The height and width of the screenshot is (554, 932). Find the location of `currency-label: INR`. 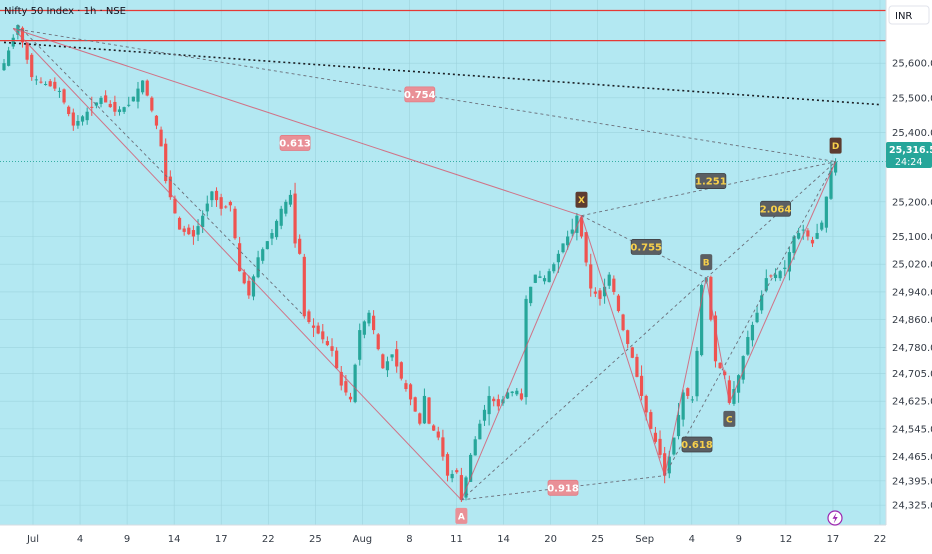

currency-label: INR is located at coordinates (903, 16).